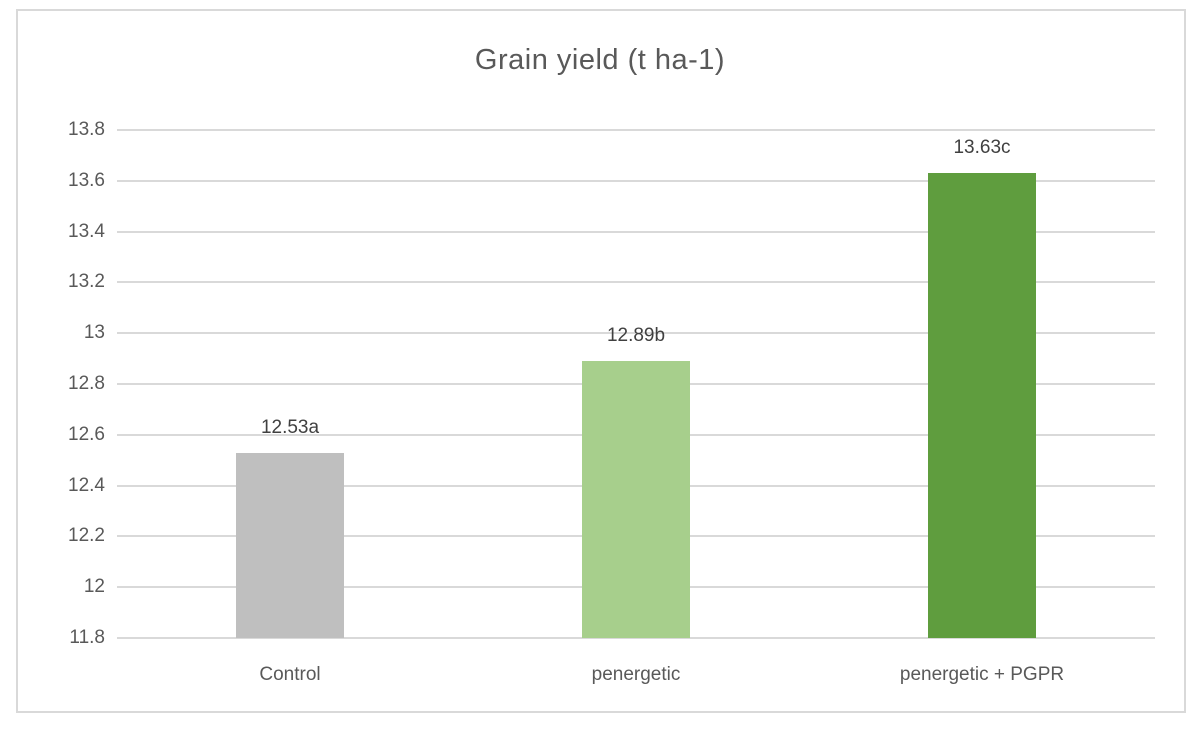 This screenshot has height=729, width=1200. Describe the element at coordinates (86, 485) in the screenshot. I see `y-axis-tick-label: 12.4` at that location.